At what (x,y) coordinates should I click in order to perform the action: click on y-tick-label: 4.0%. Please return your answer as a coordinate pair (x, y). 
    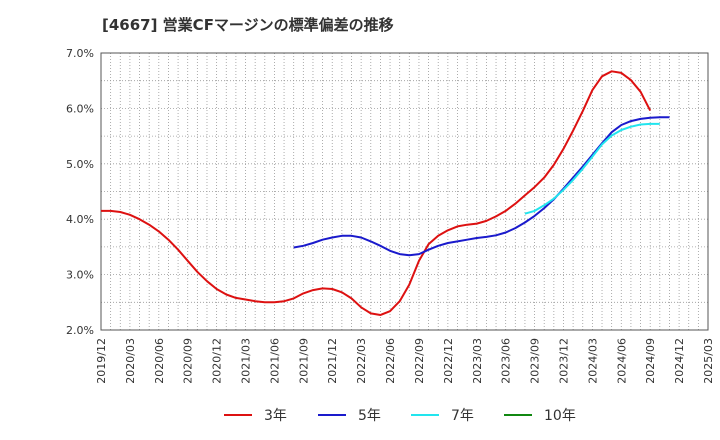
    Looking at the image, I should click on (80, 219).